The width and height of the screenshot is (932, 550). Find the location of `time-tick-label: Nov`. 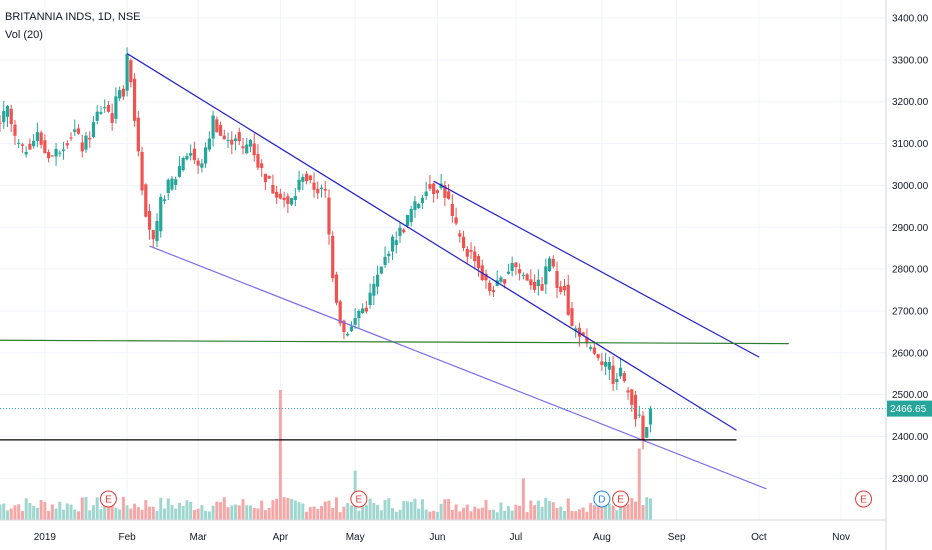

time-tick-label: Nov is located at coordinates (841, 537).